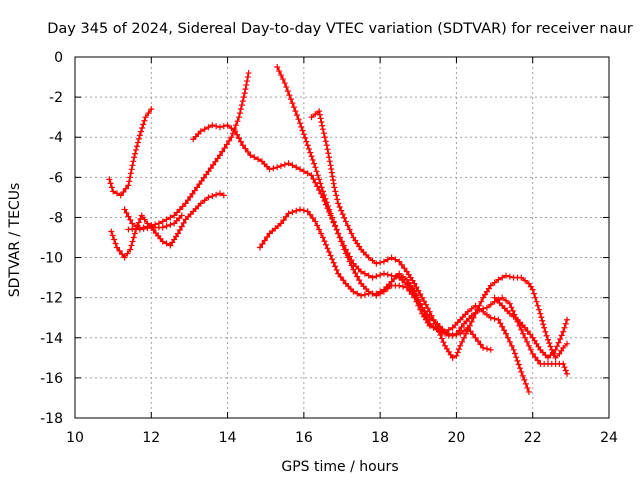  I want to click on y-tick-label: -12, so click(51, 299).